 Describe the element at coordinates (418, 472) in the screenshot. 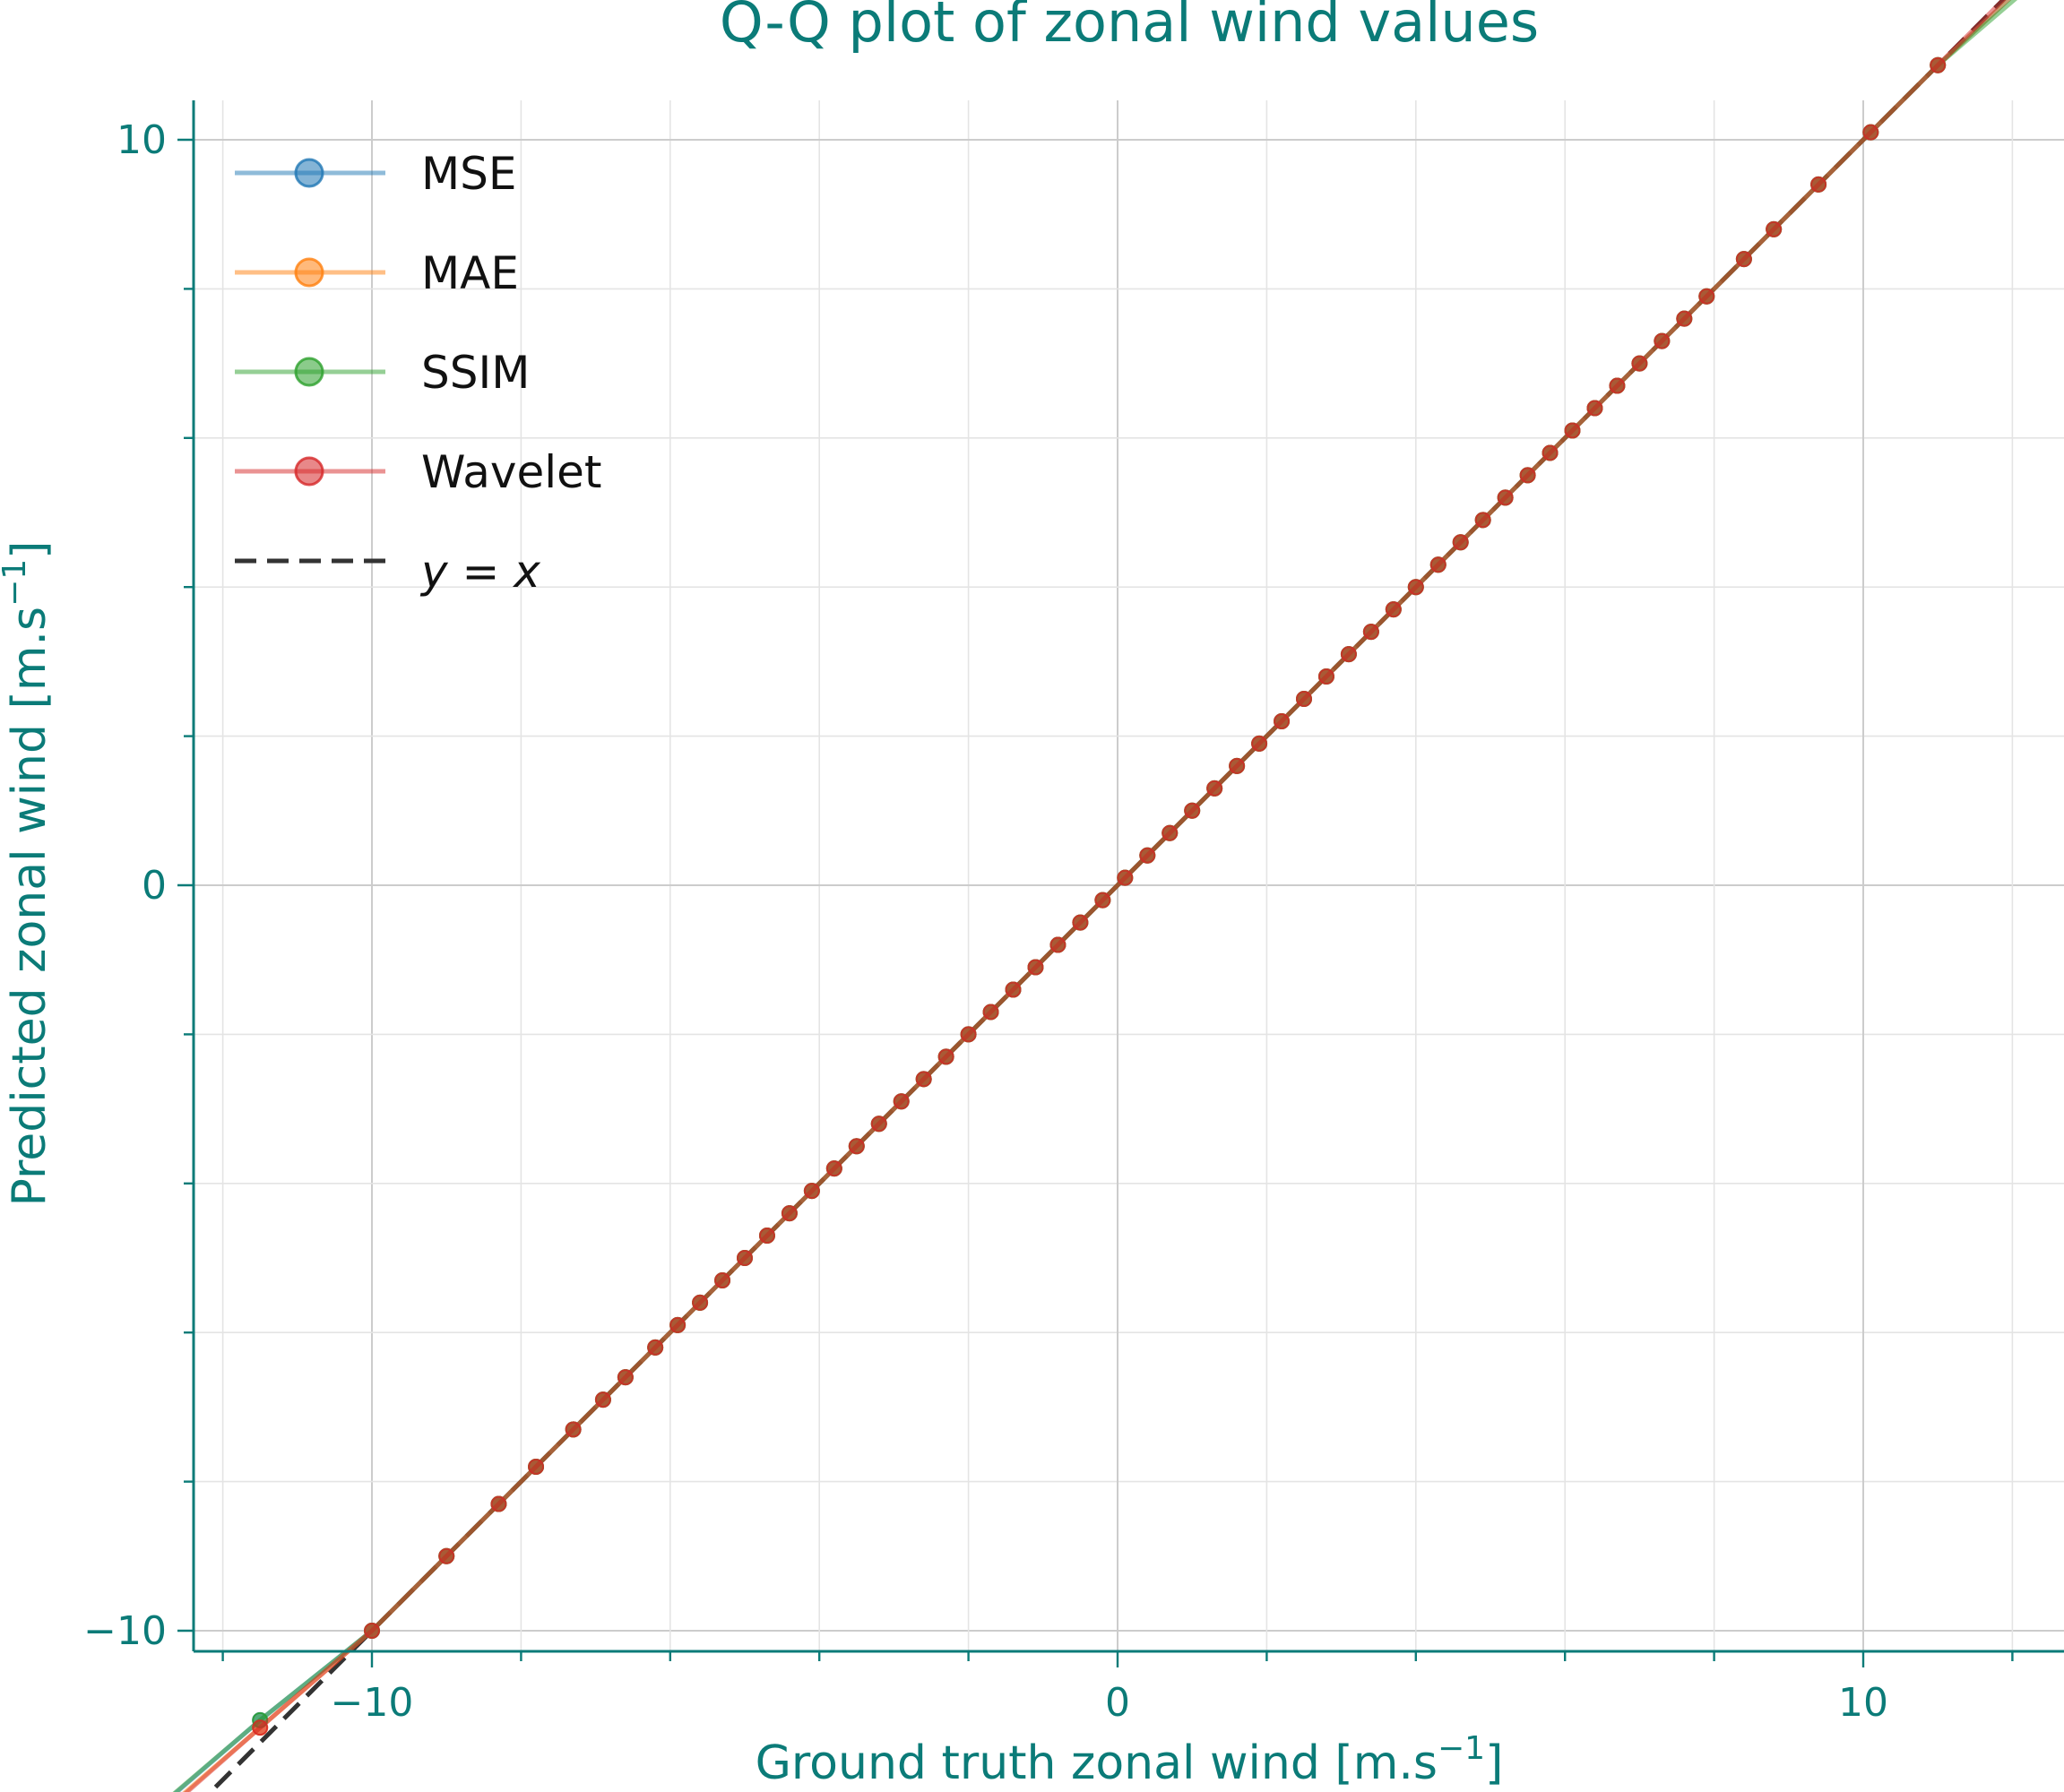

I see `legend-entry-wavelet: Wavelet` at that location.